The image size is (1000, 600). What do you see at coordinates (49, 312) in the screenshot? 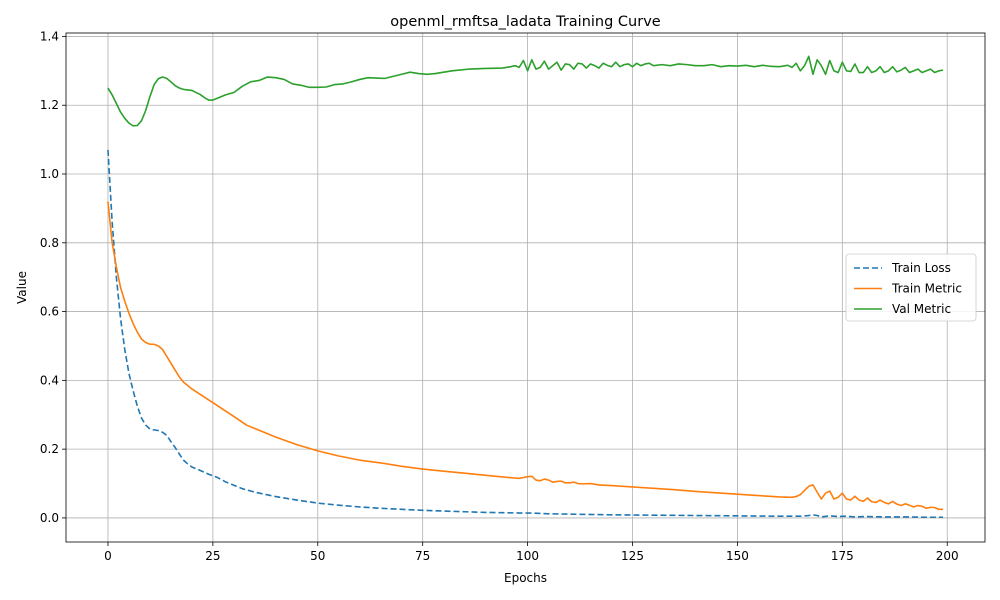
I see `y-tick-label: 0.6` at bounding box center [49, 312].